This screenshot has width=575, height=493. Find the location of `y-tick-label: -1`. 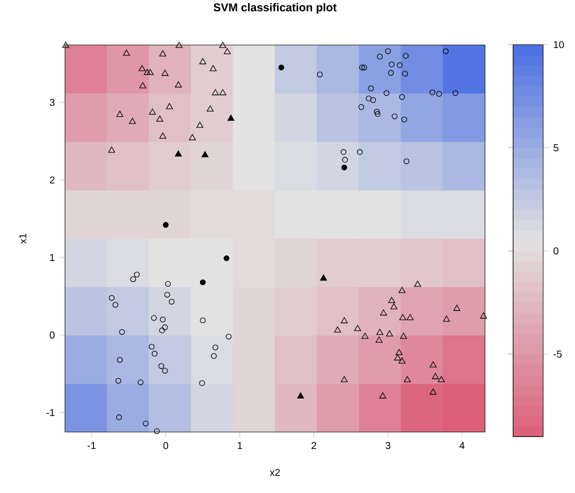

y-tick-label: -1 is located at coordinates (50, 412).